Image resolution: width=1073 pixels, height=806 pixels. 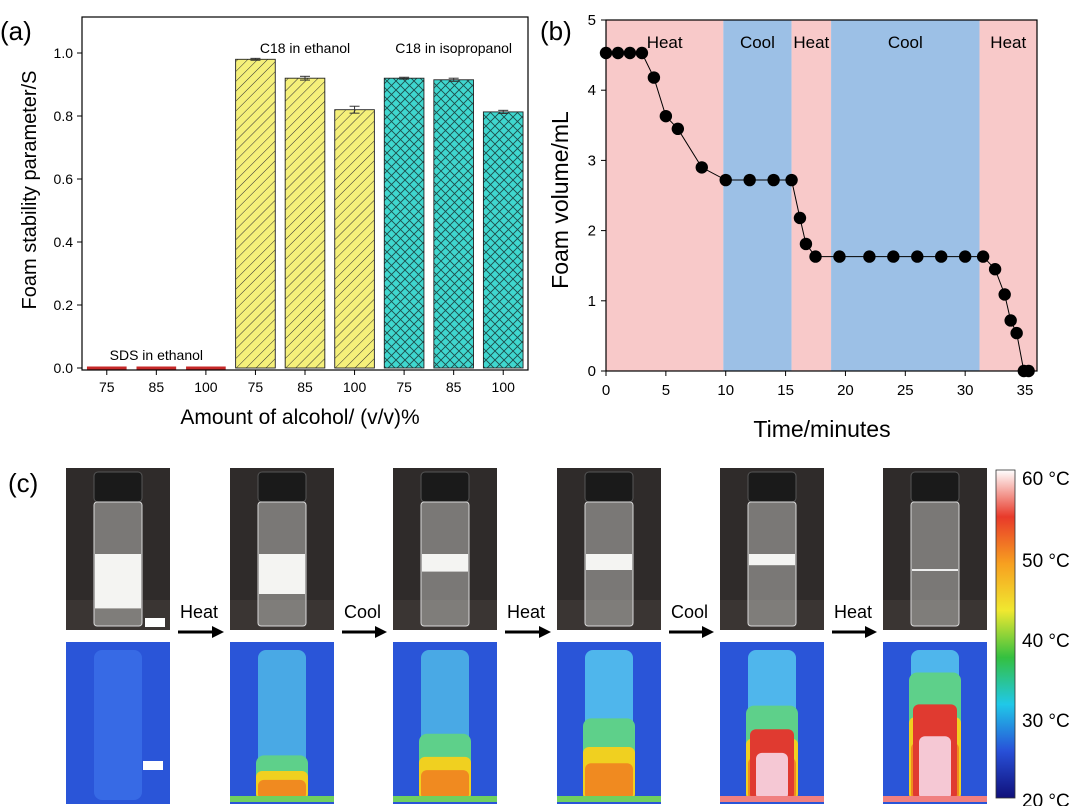 What do you see at coordinates (1046, 641) in the screenshot?
I see `colorbar-label: 40 °C` at bounding box center [1046, 641].